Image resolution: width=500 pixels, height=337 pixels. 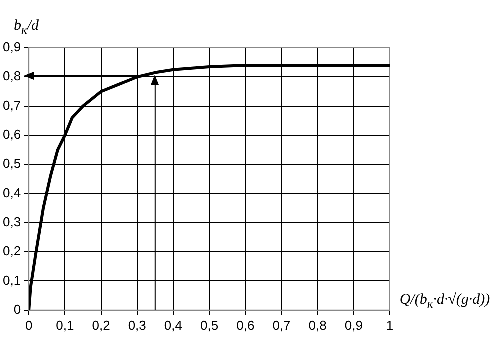 I want to click on y-tick-label: 0,6, so click(x=12, y=134).